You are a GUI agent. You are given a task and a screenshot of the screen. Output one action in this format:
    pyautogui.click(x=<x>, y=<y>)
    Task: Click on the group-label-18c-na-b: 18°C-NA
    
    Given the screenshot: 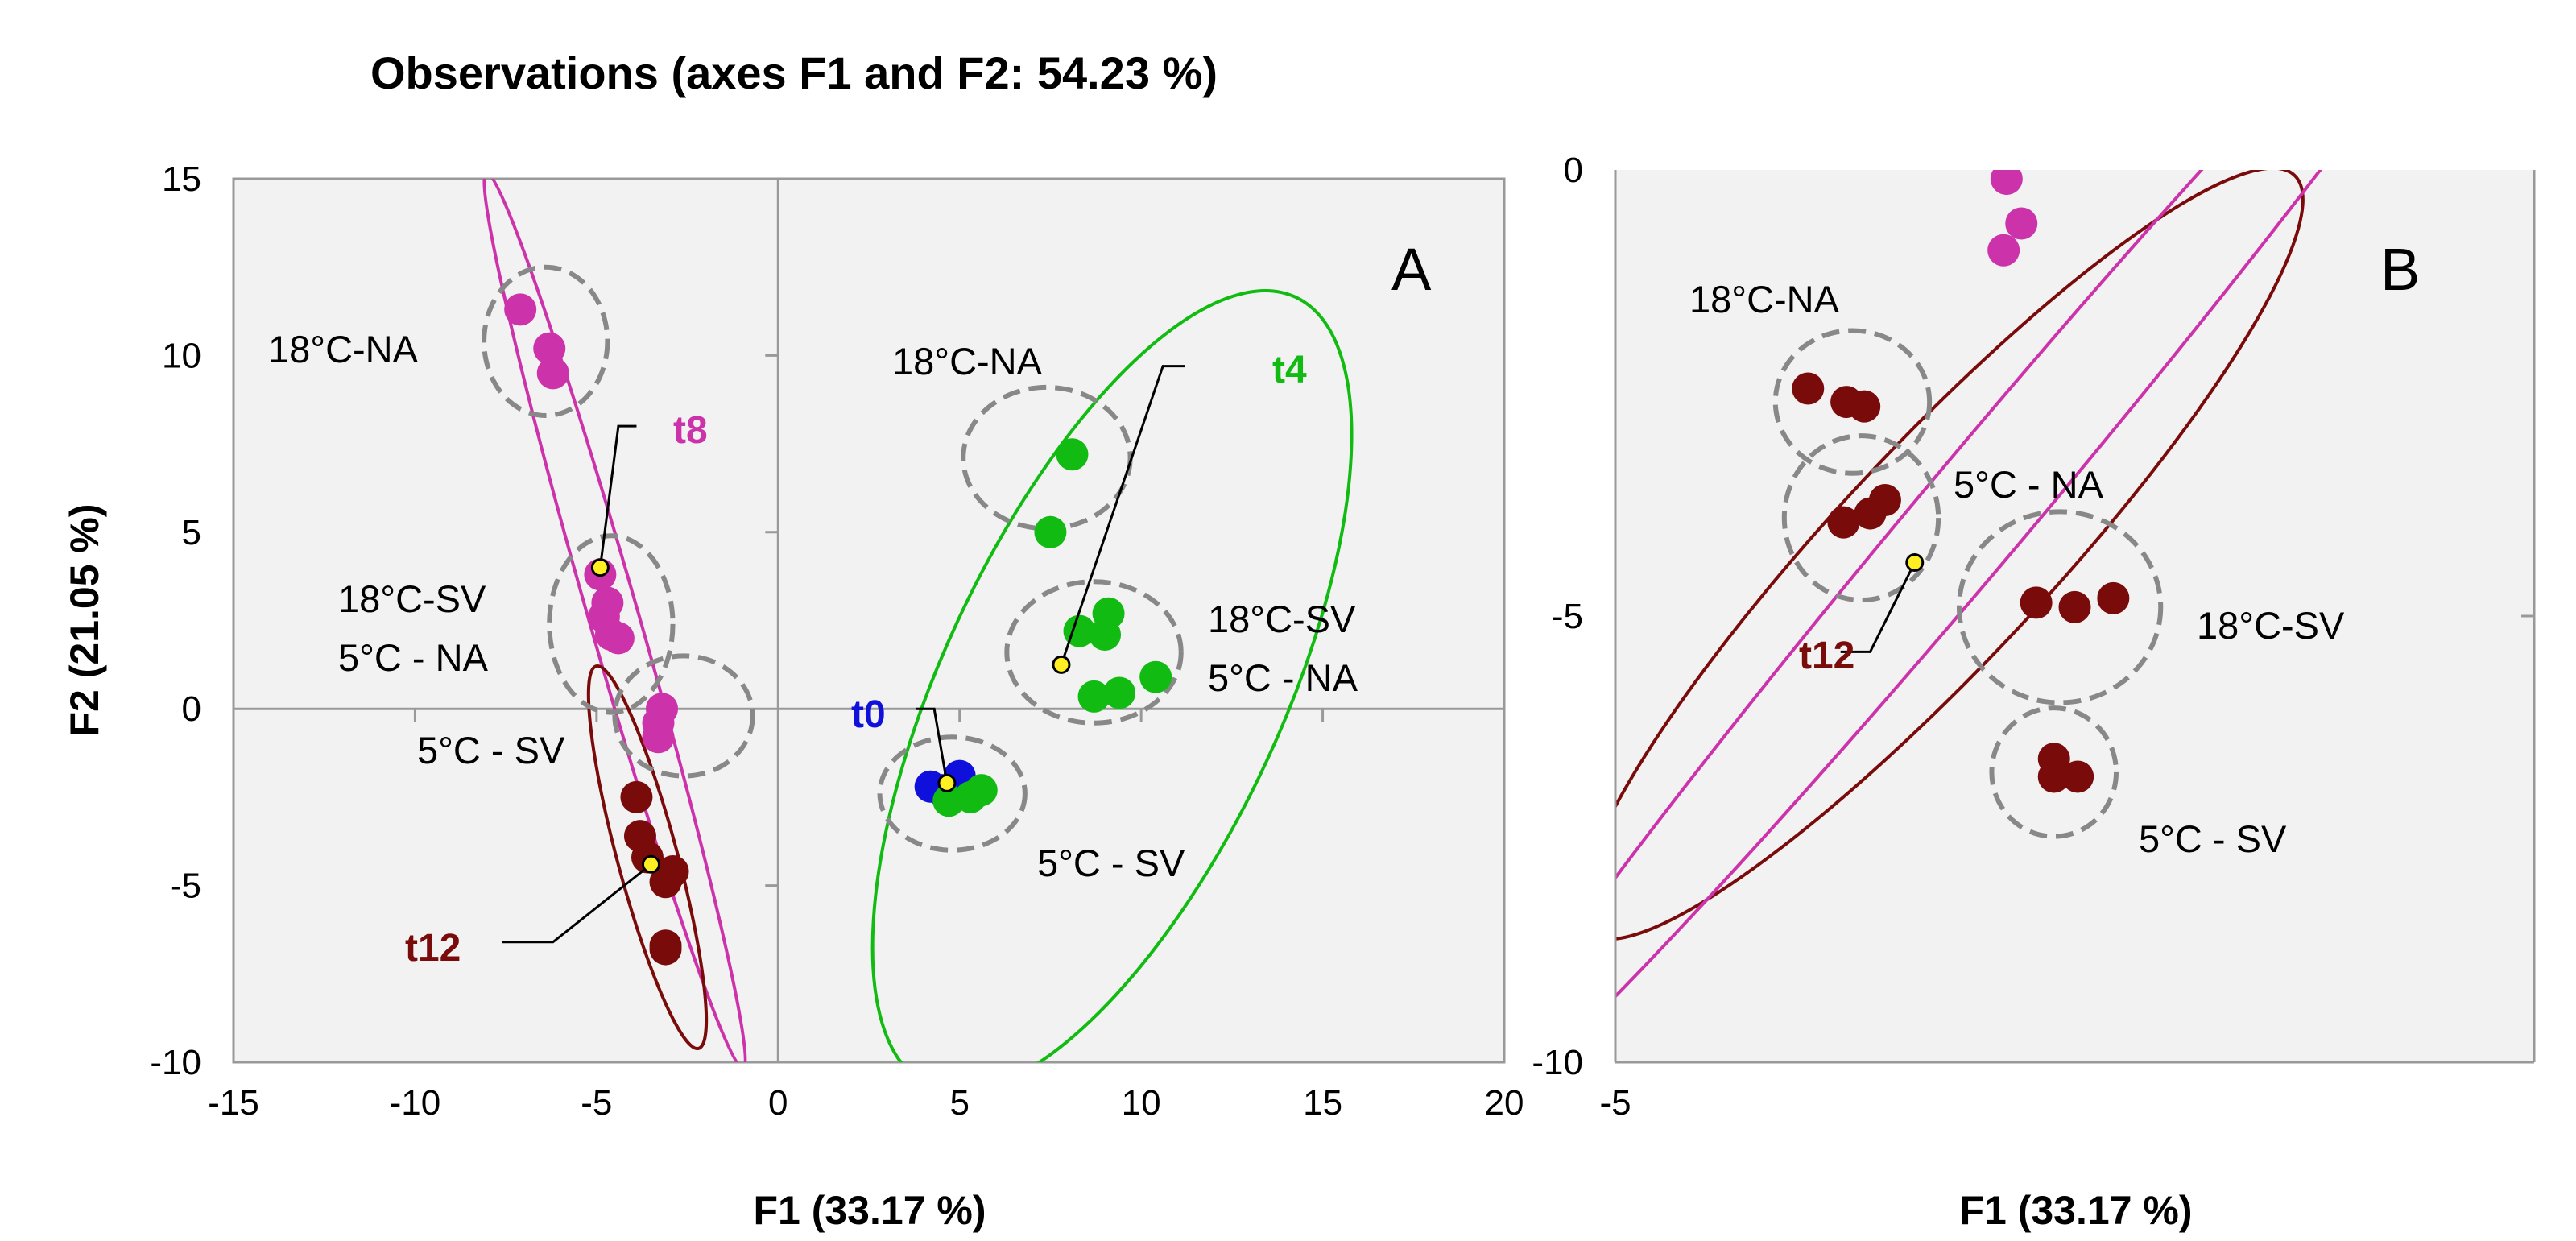 What is the action you would take?
    pyautogui.click(x=1765, y=299)
    